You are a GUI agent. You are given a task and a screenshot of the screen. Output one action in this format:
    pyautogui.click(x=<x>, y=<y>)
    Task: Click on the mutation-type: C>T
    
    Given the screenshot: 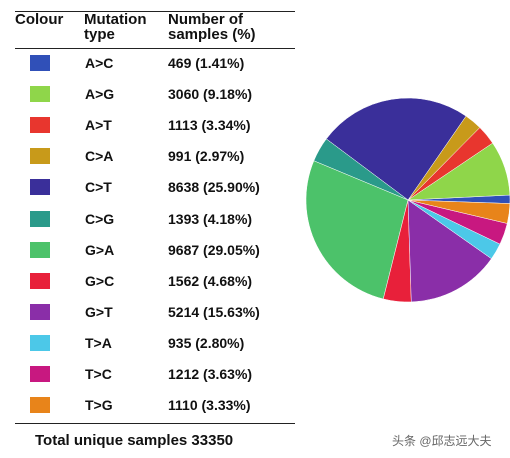 What is the action you would take?
    pyautogui.click(x=98, y=187)
    